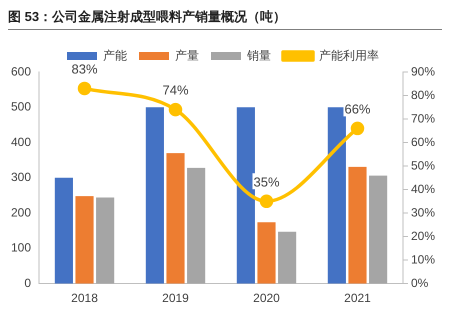 This screenshot has height=334, width=450. I want to click on y2-tick-label: 90%, so click(423, 71).